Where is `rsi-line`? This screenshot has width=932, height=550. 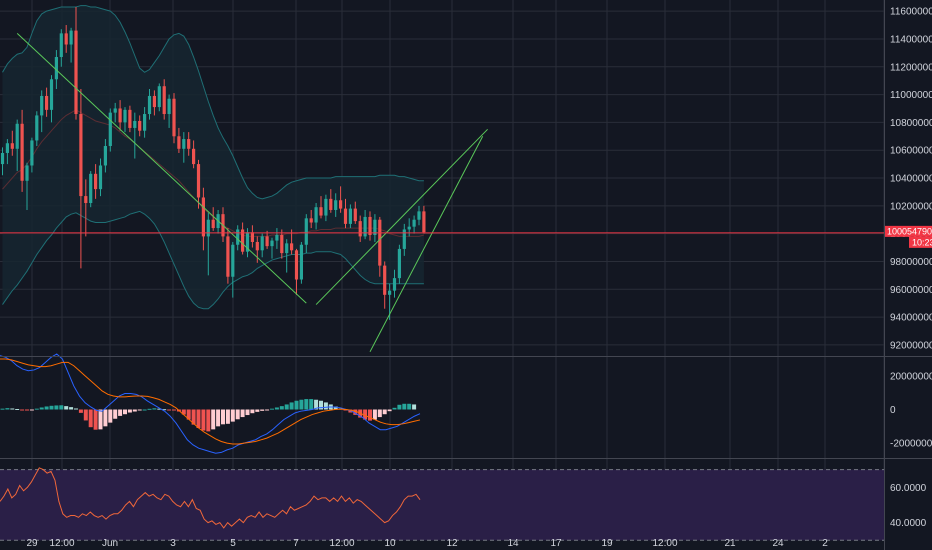
rsi-line is located at coordinates (210, 498).